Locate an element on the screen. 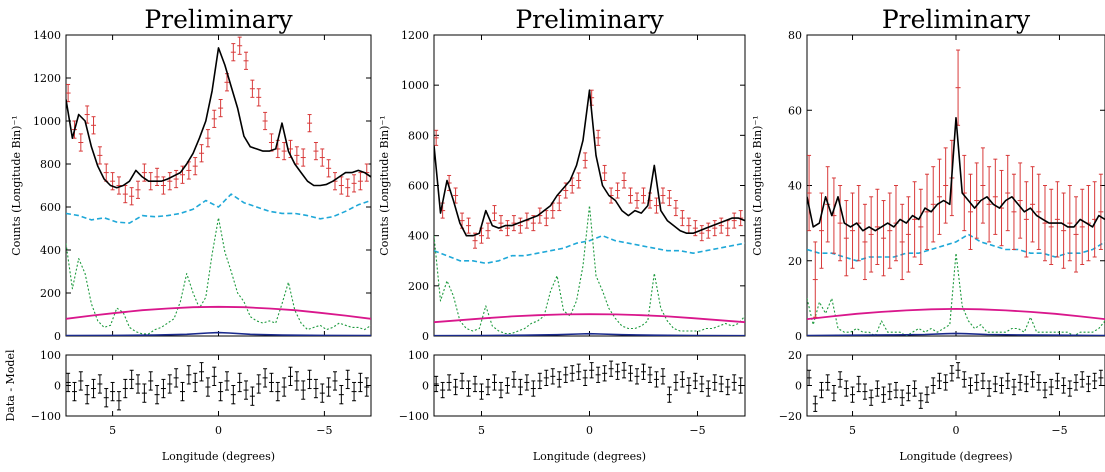  x-tick-label: 0 is located at coordinates (218, 430).